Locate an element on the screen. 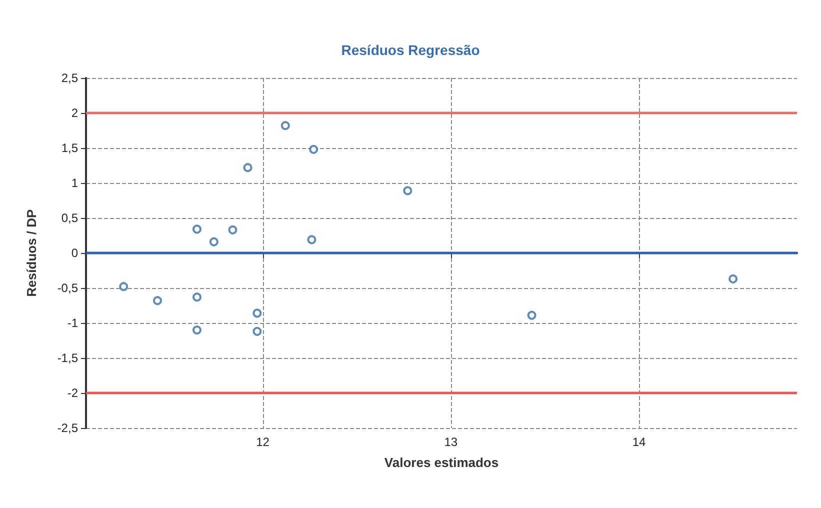 Image resolution: width=821 pixels, height=508 pixels. y-tick-label: -1 is located at coordinates (72, 323).